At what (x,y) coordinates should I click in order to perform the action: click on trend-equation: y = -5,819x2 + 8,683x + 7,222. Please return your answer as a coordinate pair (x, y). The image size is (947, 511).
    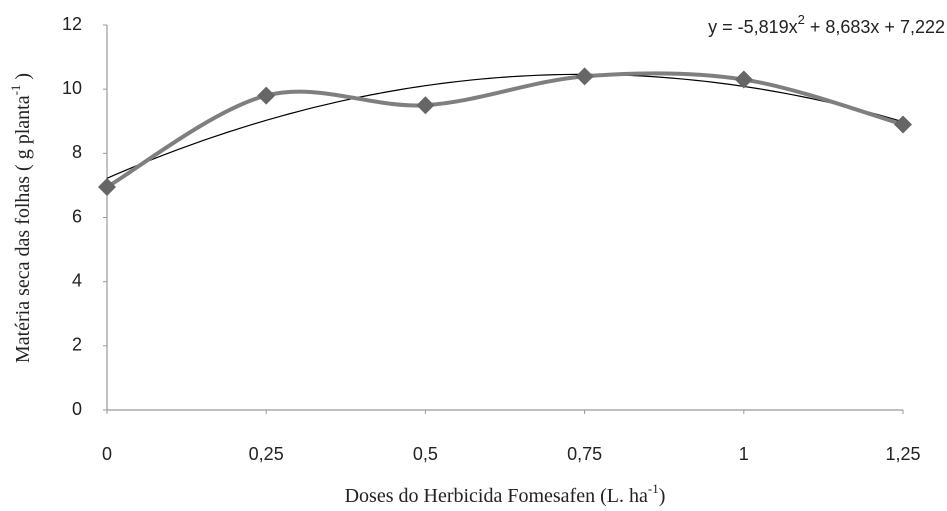
    Looking at the image, I should click on (826, 24).